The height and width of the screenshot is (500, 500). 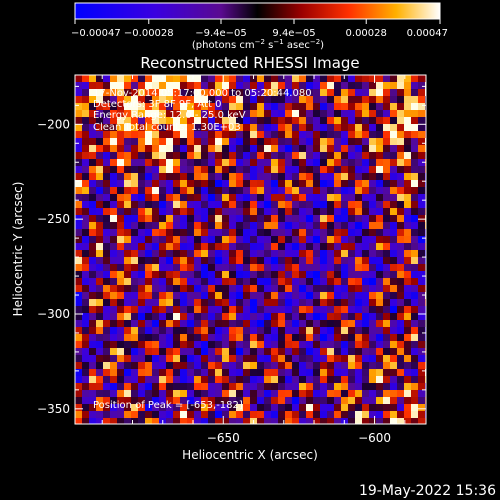 What do you see at coordinates (53, 219) in the screenshot?
I see `y-tick-label: −250` at bounding box center [53, 219].